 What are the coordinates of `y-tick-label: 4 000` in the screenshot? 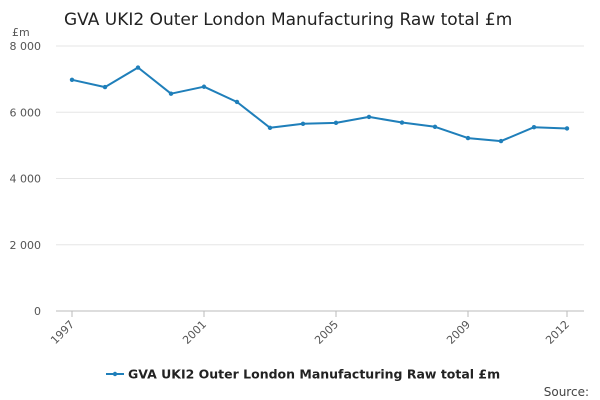 It's located at (26, 179).